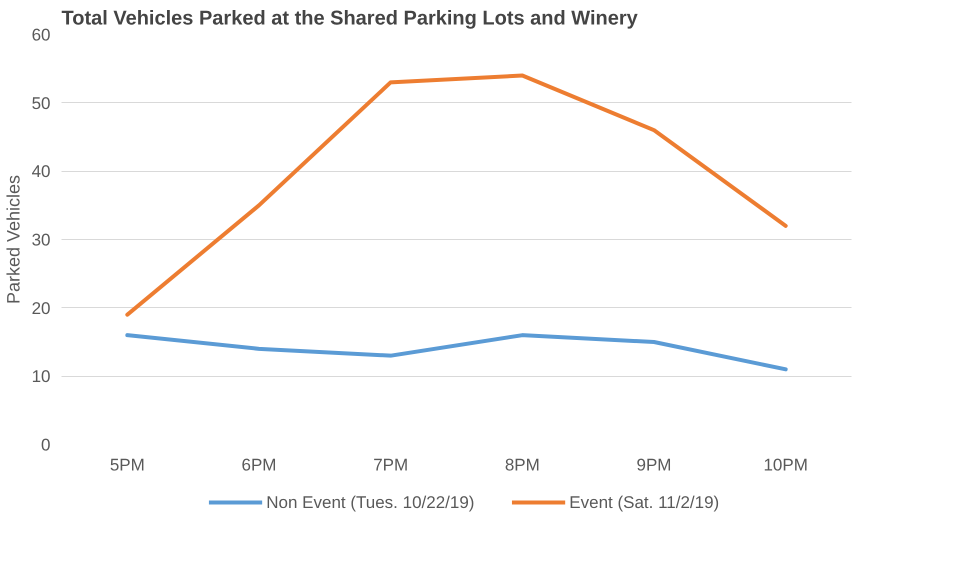 This screenshot has height=579, width=954. I want to click on legend-label: Non Event (Tues. 10/22/19), so click(370, 502).